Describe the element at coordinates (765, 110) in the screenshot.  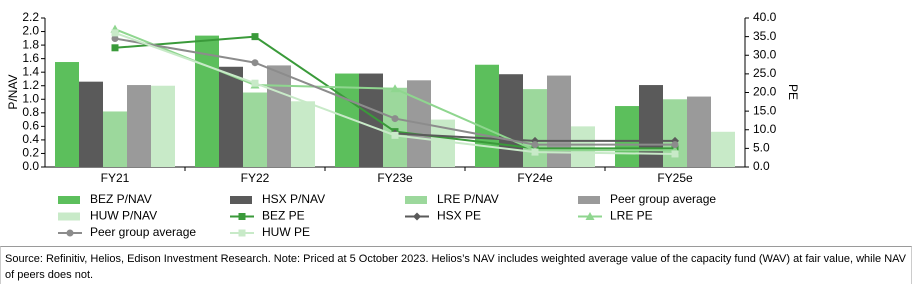
I see `y2-tick-label: 15.0` at that location.